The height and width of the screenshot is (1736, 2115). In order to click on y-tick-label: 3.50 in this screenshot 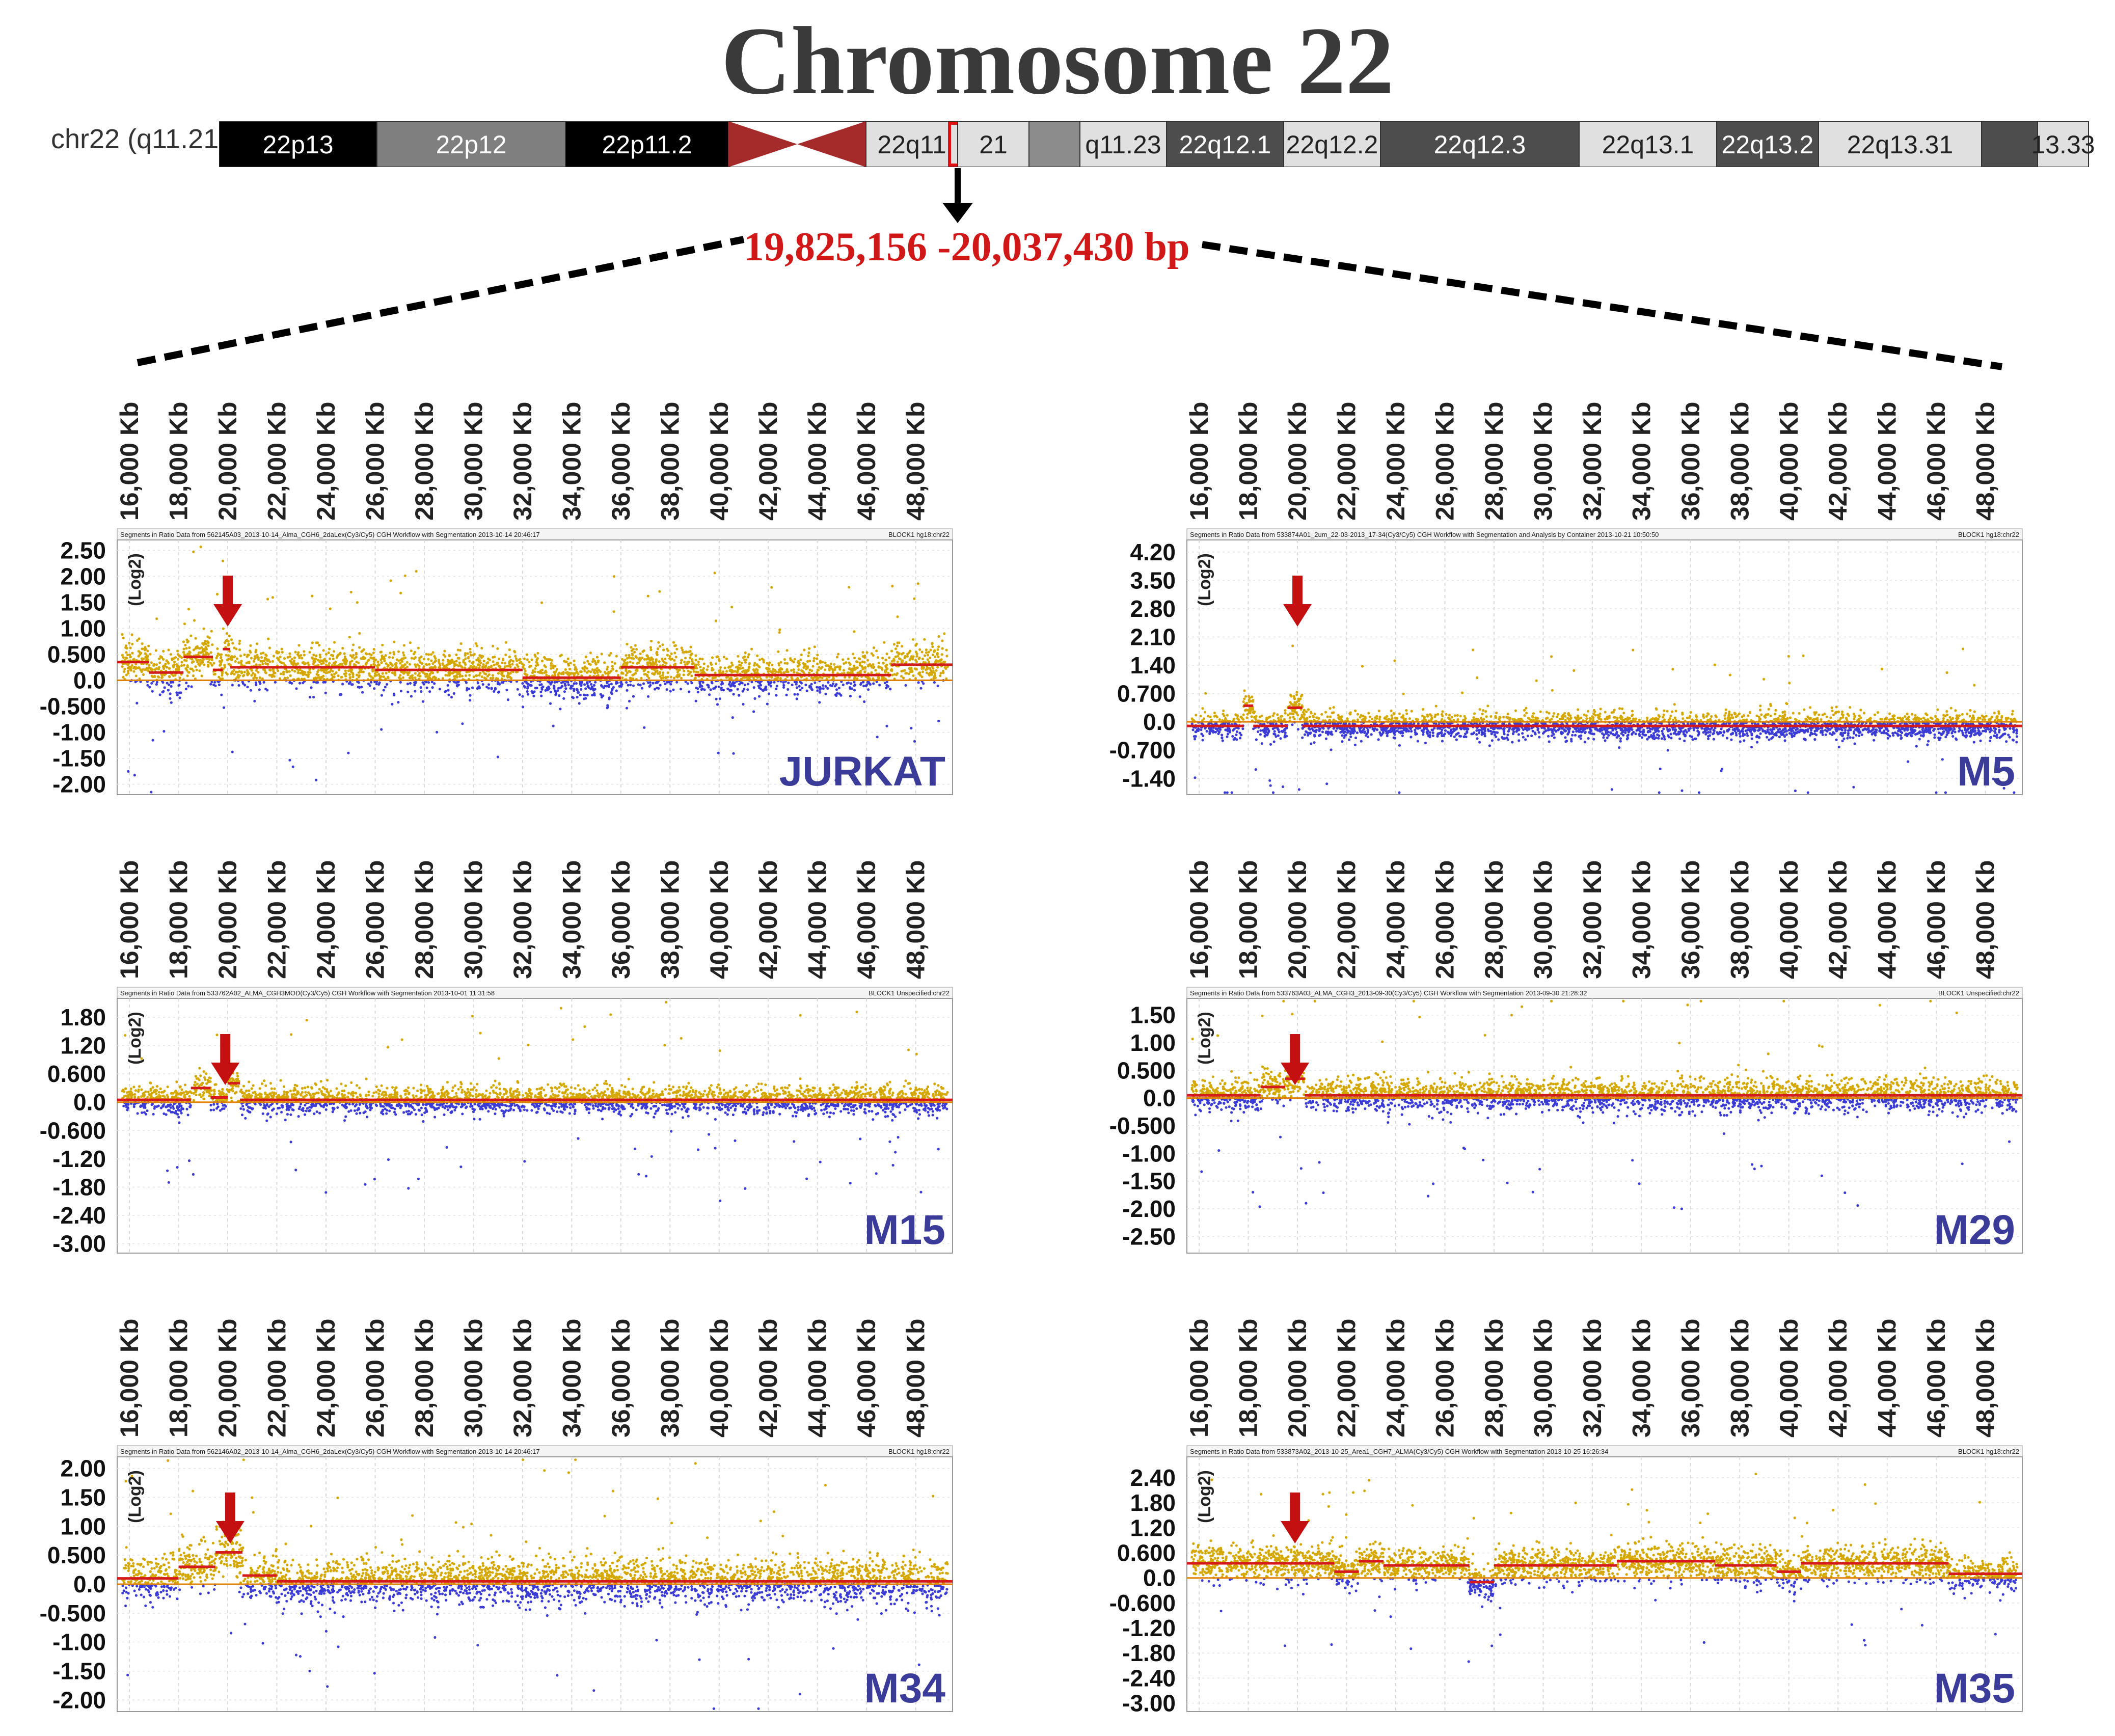, I will do `click(1153, 580)`.